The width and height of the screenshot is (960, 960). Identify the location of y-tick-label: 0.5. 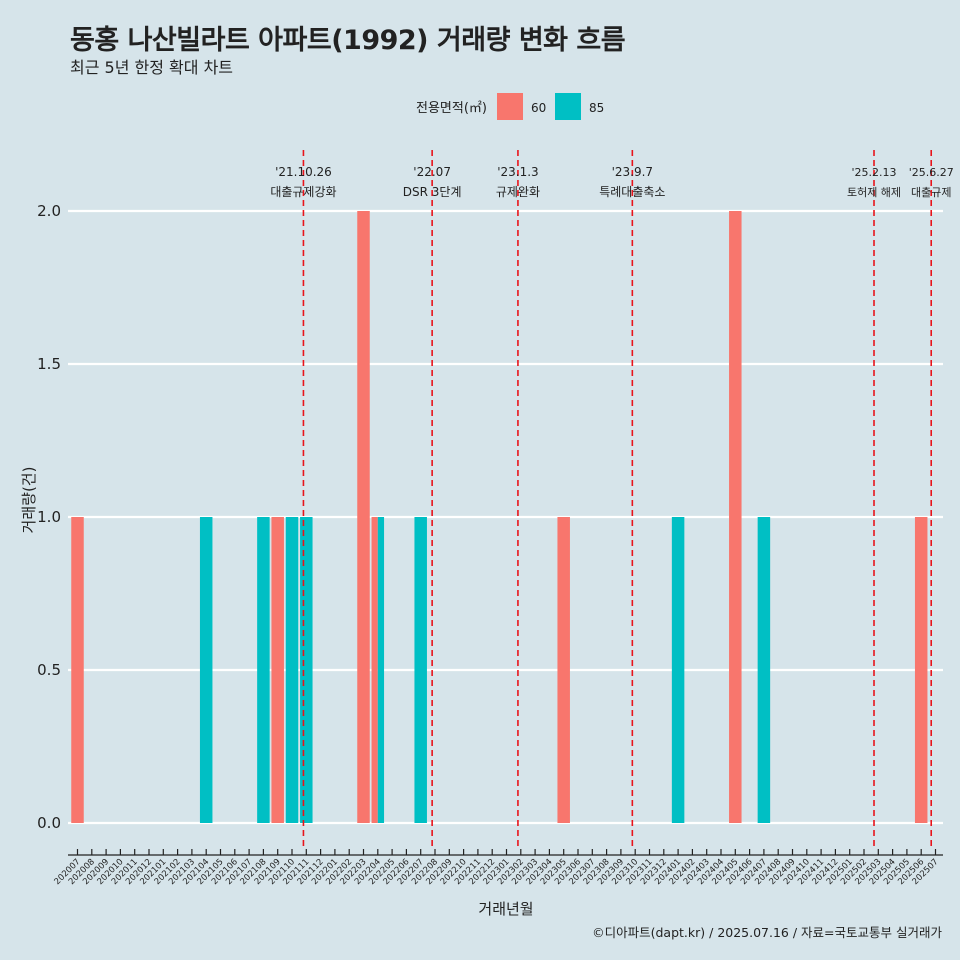
(49, 670).